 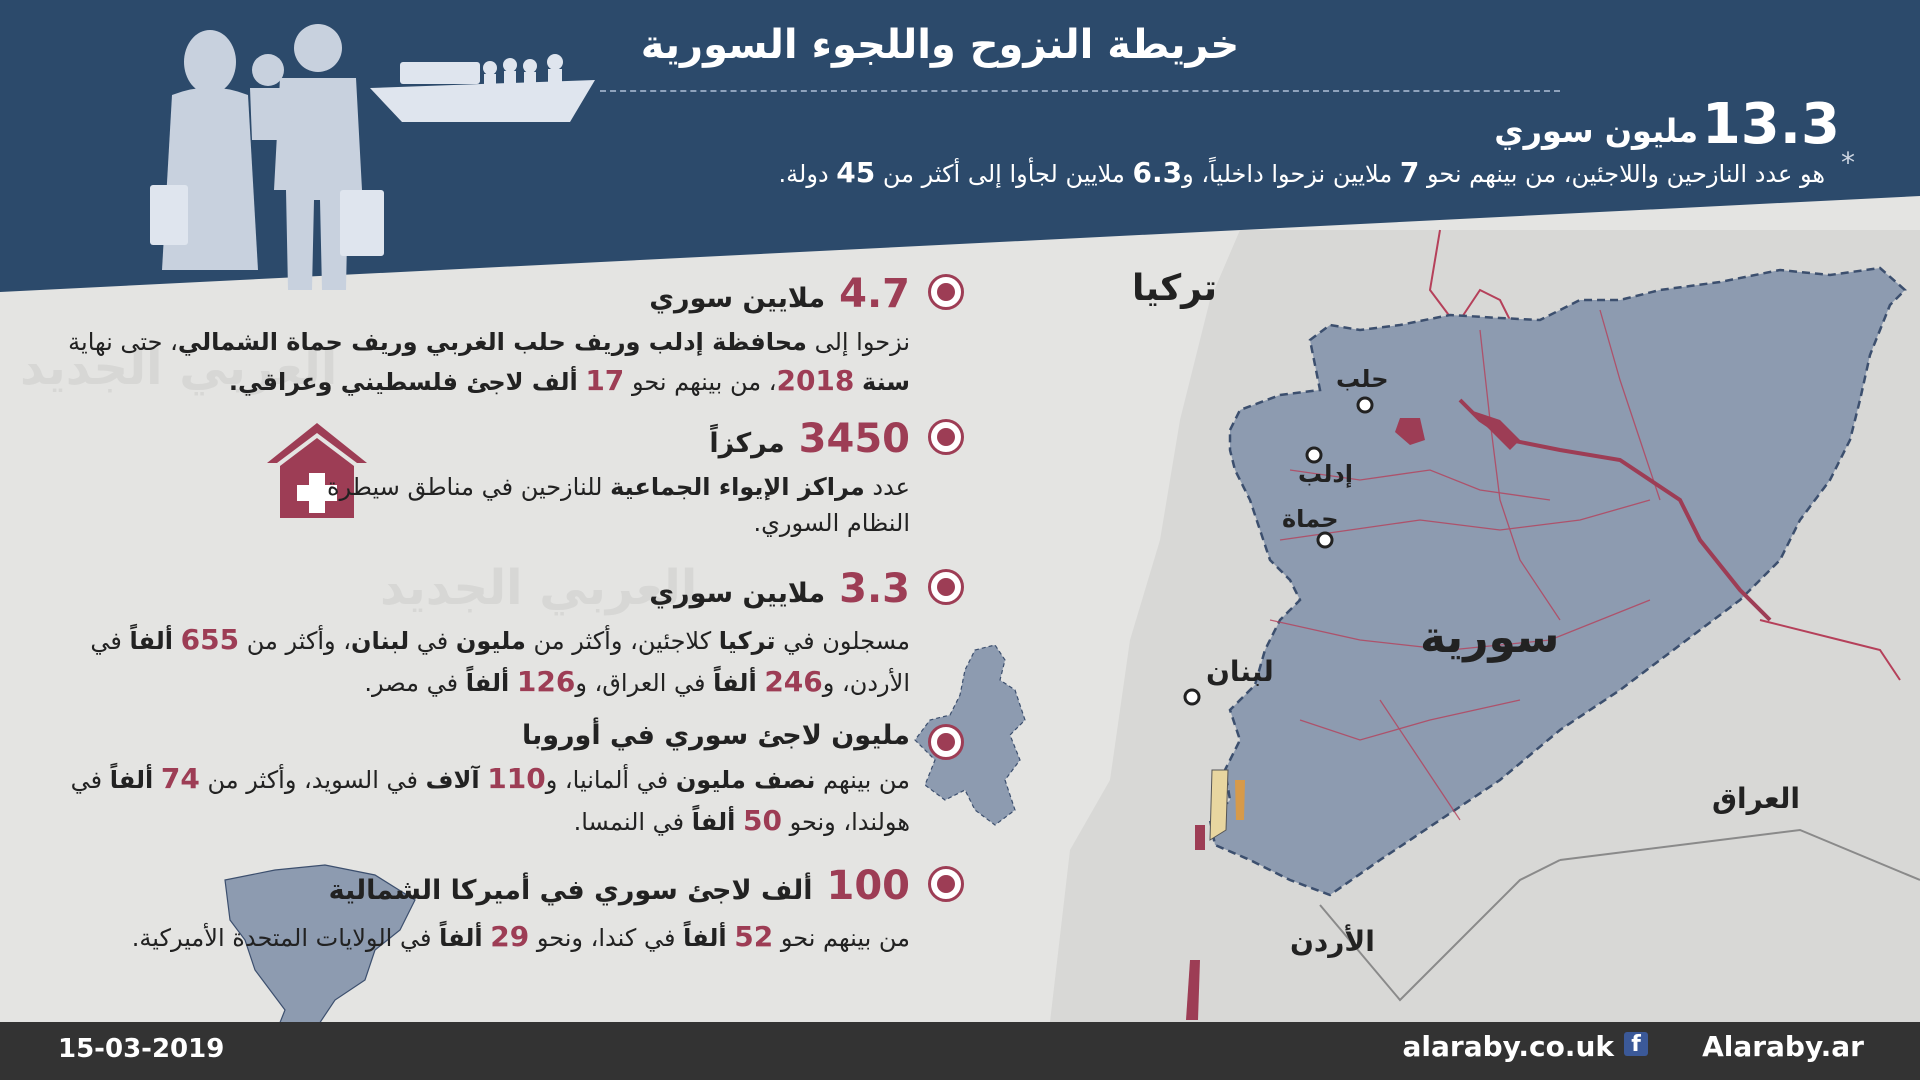 What do you see at coordinates (317, 470) in the screenshot?
I see `shelter-house-icon` at bounding box center [317, 470].